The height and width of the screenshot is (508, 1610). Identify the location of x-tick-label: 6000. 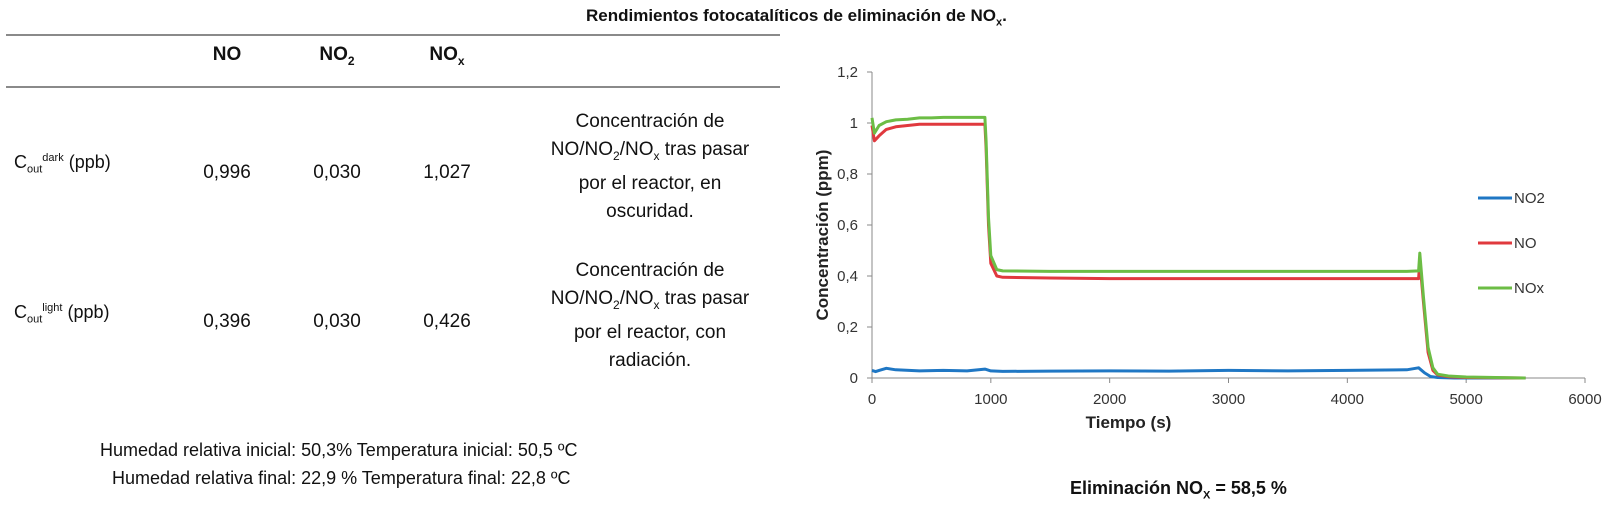
(1584, 399).